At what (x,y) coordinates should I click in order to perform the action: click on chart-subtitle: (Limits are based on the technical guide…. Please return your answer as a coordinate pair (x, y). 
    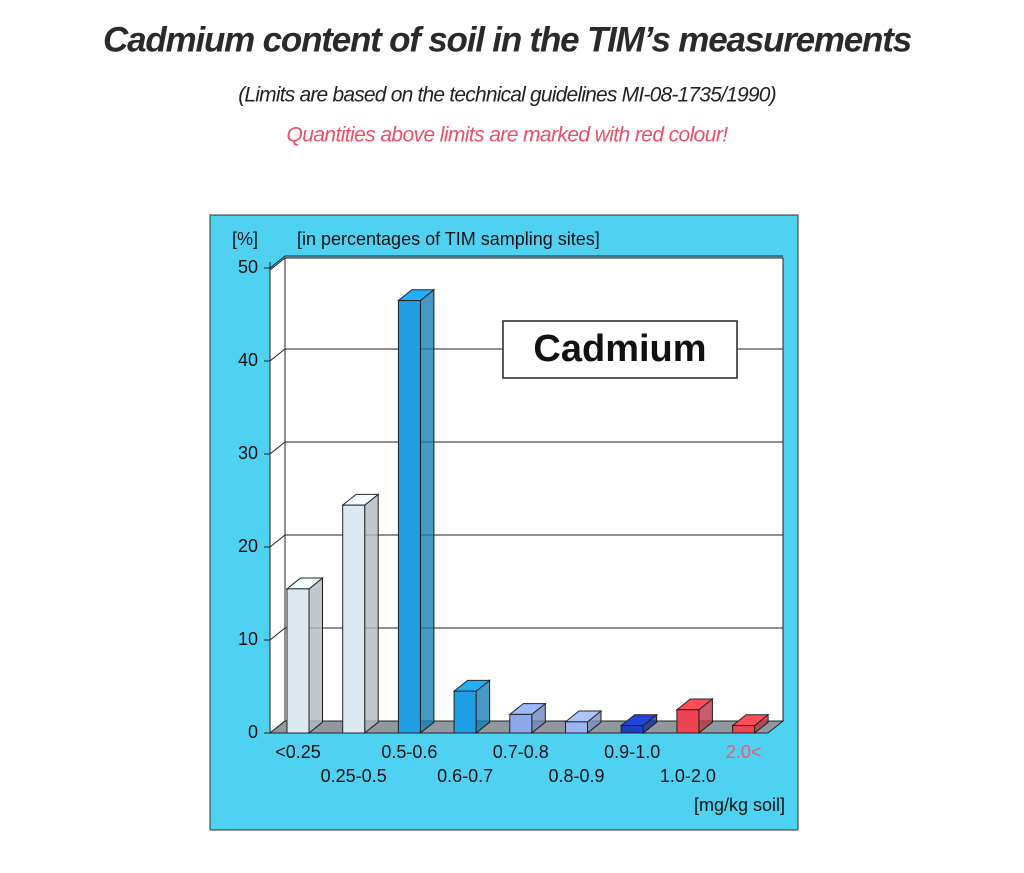
    Looking at the image, I should click on (507, 95).